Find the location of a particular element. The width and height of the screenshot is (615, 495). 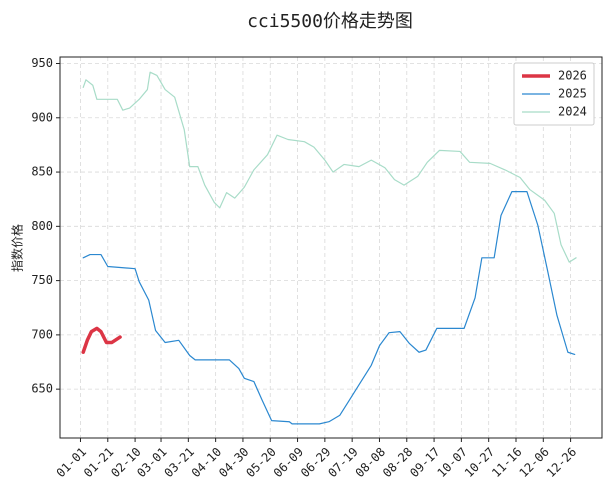

x-tick-label: 08-08 is located at coordinates (370, 462).